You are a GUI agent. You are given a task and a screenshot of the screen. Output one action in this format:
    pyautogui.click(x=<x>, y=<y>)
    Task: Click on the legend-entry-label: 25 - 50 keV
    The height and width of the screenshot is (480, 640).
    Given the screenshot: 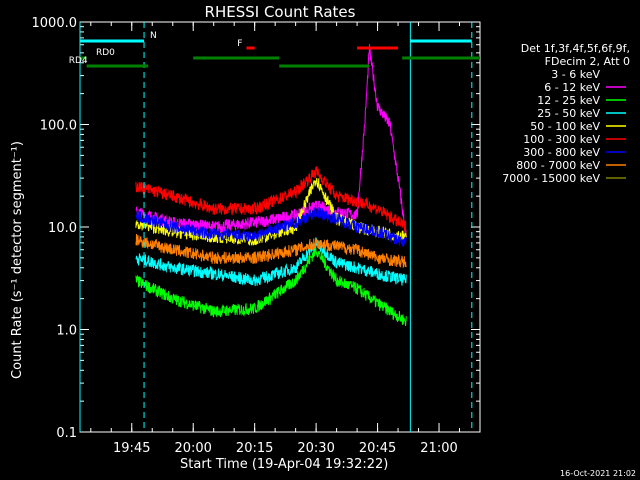 What is the action you would take?
    pyautogui.click(x=568, y=113)
    